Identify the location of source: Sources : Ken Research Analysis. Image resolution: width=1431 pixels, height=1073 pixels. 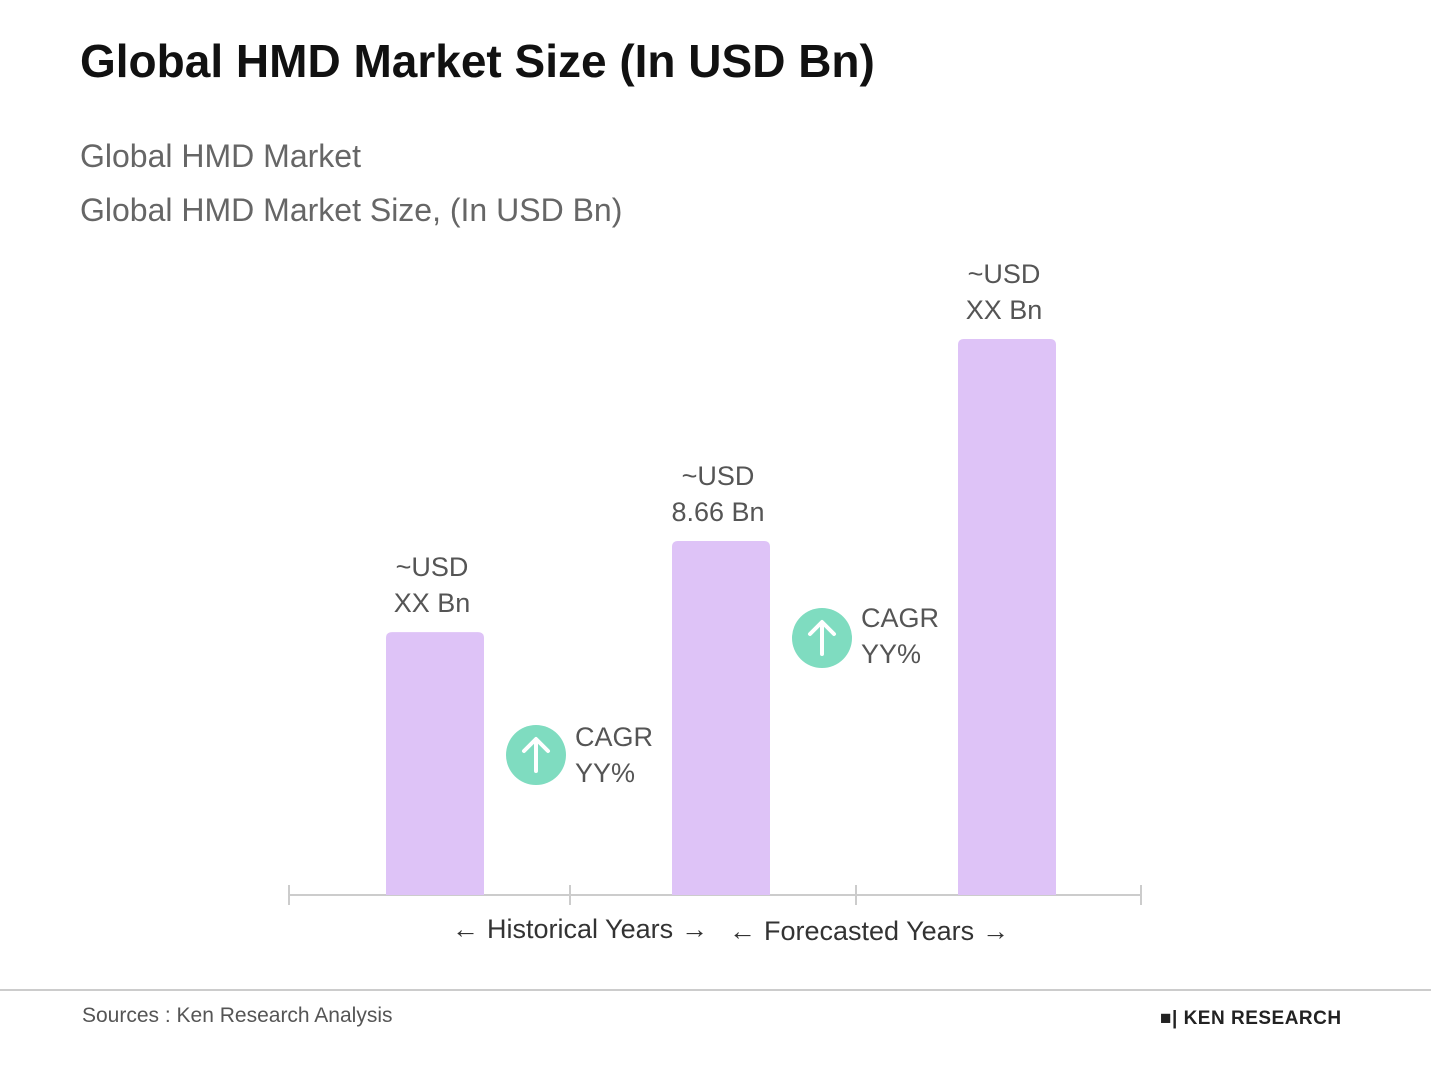
(237, 1015).